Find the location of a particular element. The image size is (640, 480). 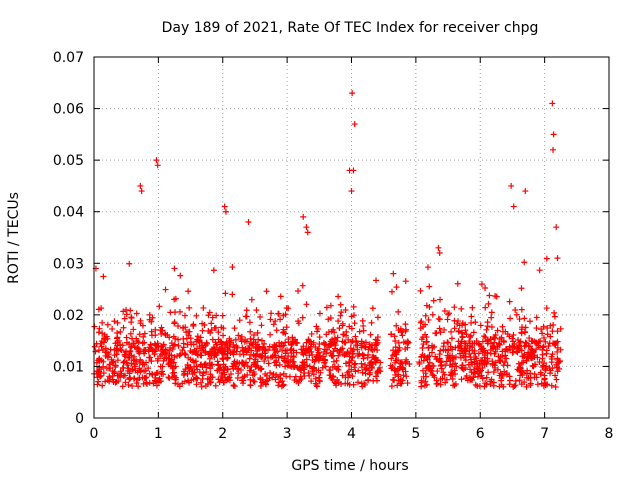

x-tick-label: 5 is located at coordinates (415, 434).